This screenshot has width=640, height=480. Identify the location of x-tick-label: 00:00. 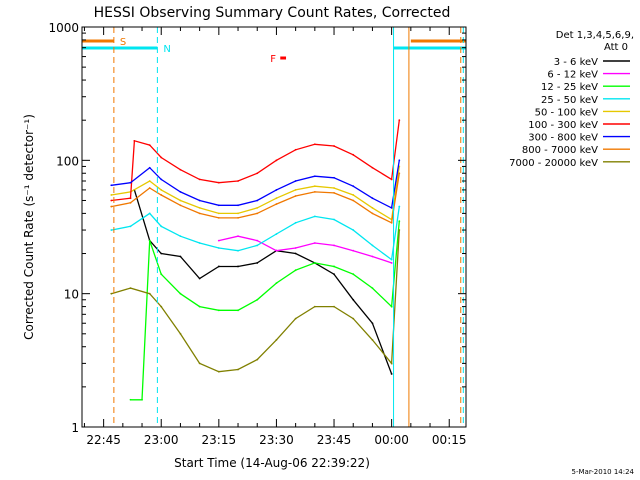
(391, 440).